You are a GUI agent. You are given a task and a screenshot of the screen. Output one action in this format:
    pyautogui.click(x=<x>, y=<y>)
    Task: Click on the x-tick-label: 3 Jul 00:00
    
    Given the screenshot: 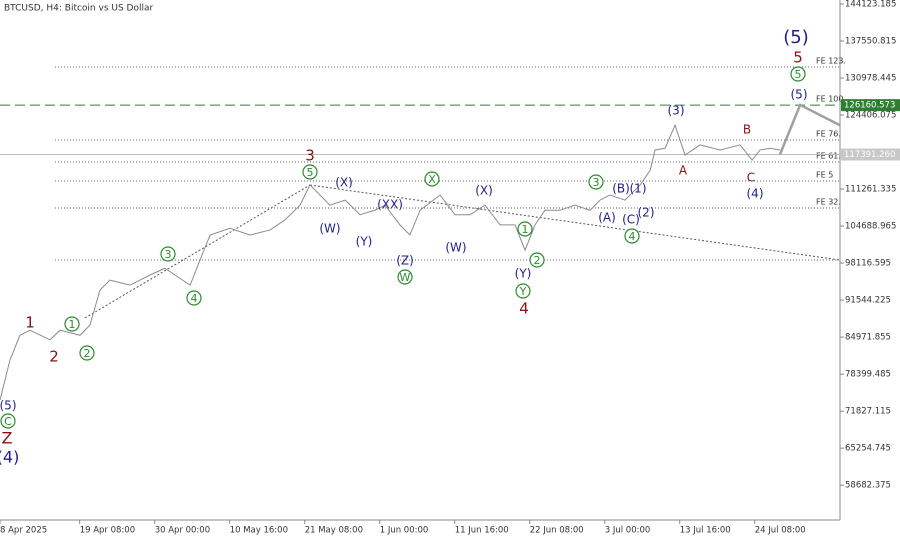 What is the action you would take?
    pyautogui.click(x=628, y=531)
    